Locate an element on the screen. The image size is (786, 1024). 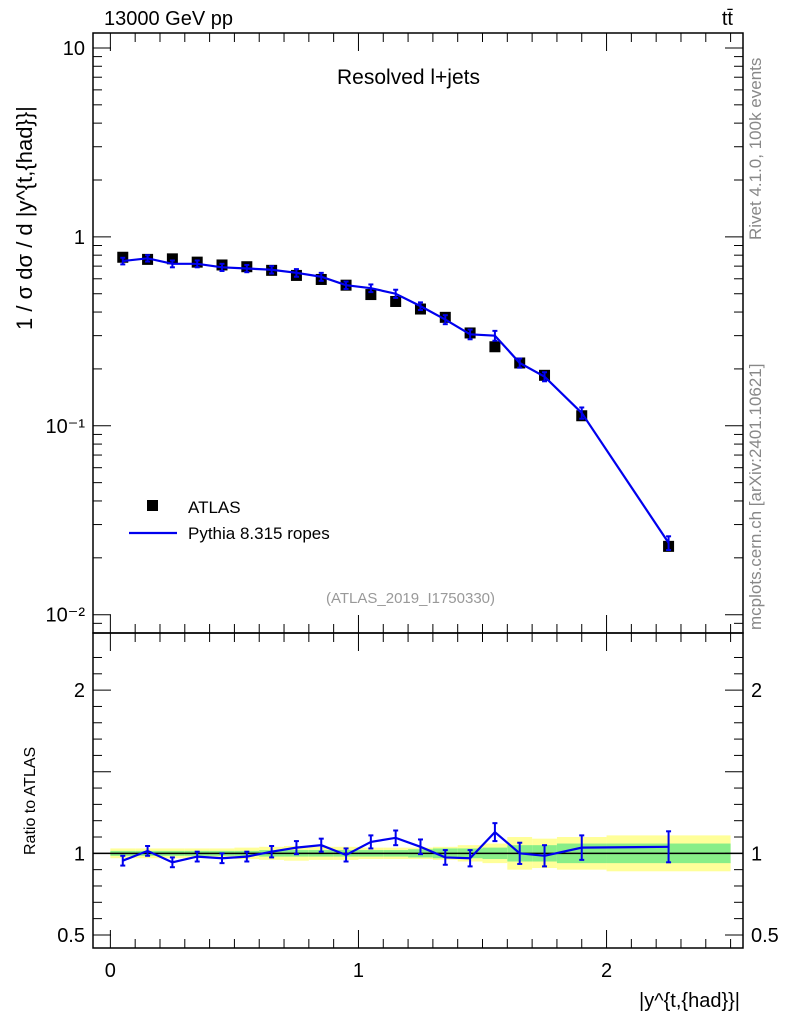
rivet-label: Rivet 4.1.0, 100k events is located at coordinates (755, 148).